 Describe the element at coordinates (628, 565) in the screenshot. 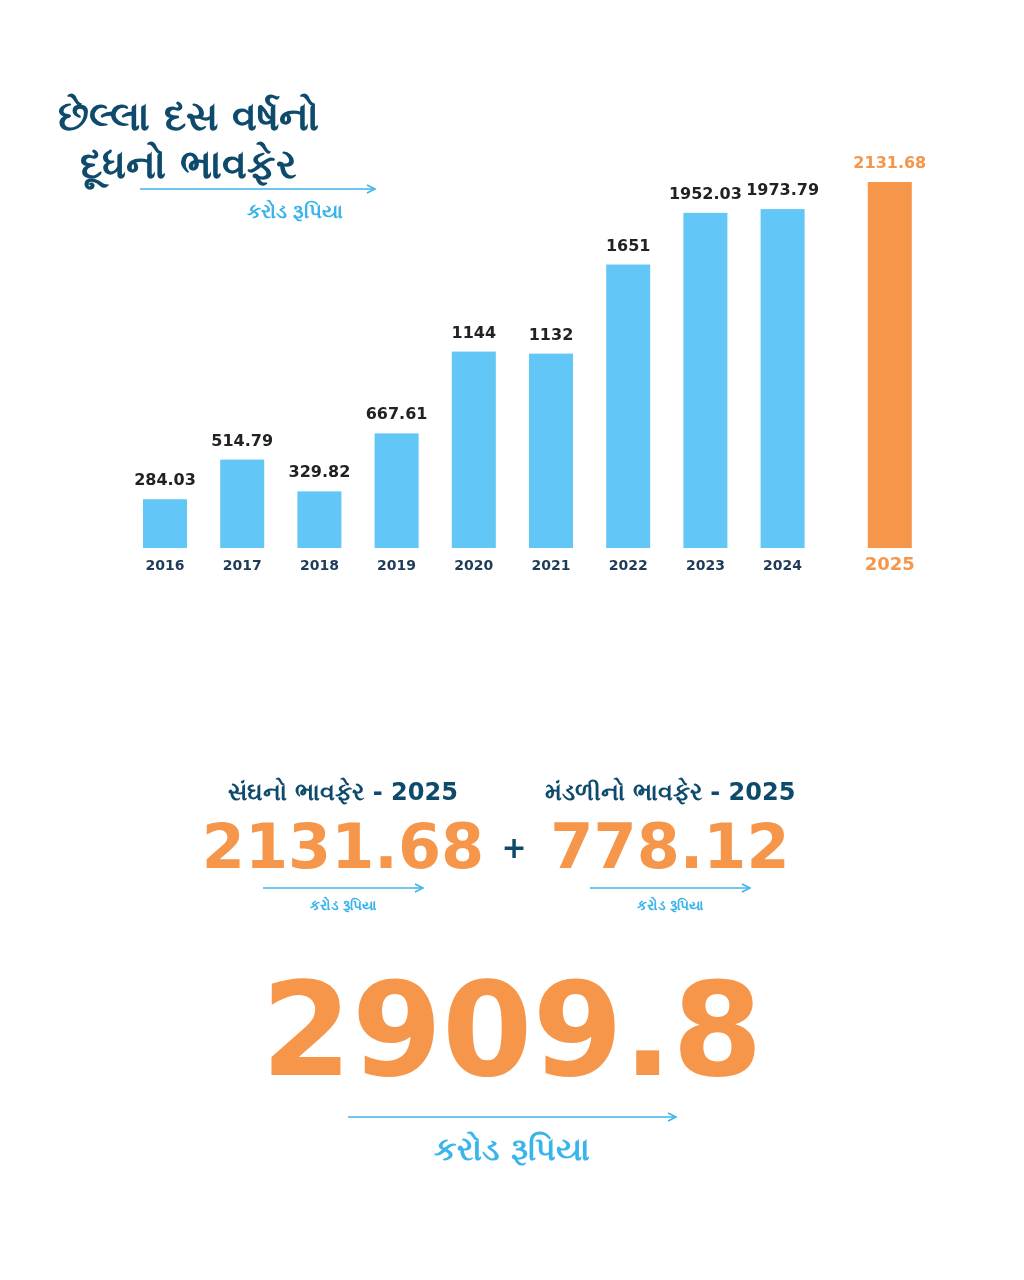

I see `x-tick-label: 2022` at that location.